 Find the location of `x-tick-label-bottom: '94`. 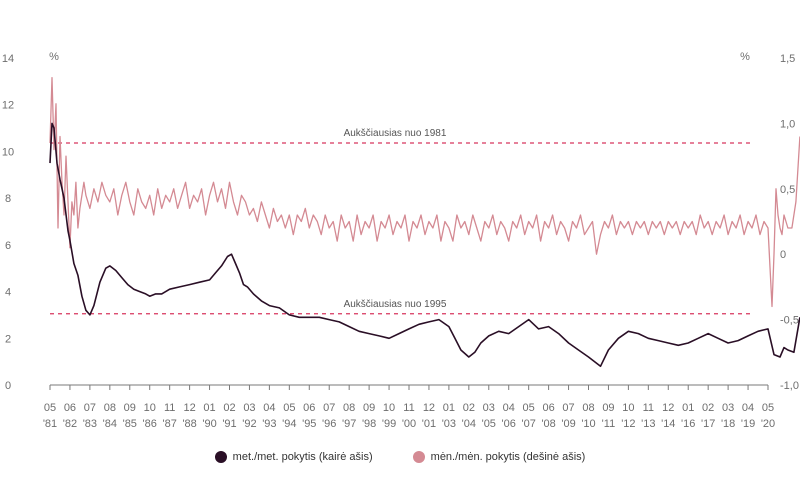

x-tick-label-bottom: '94 is located at coordinates (289, 424).